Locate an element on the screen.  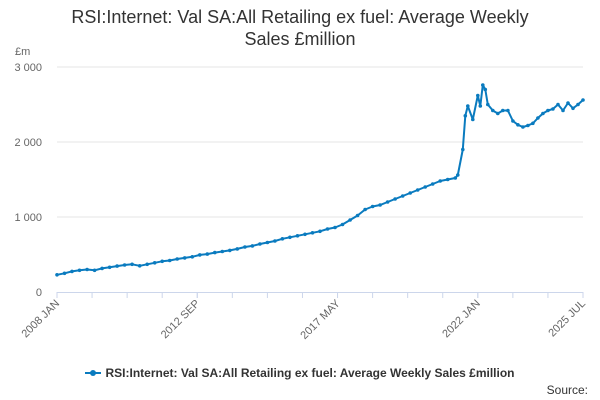
source-label: Source: is located at coordinates (567, 390).